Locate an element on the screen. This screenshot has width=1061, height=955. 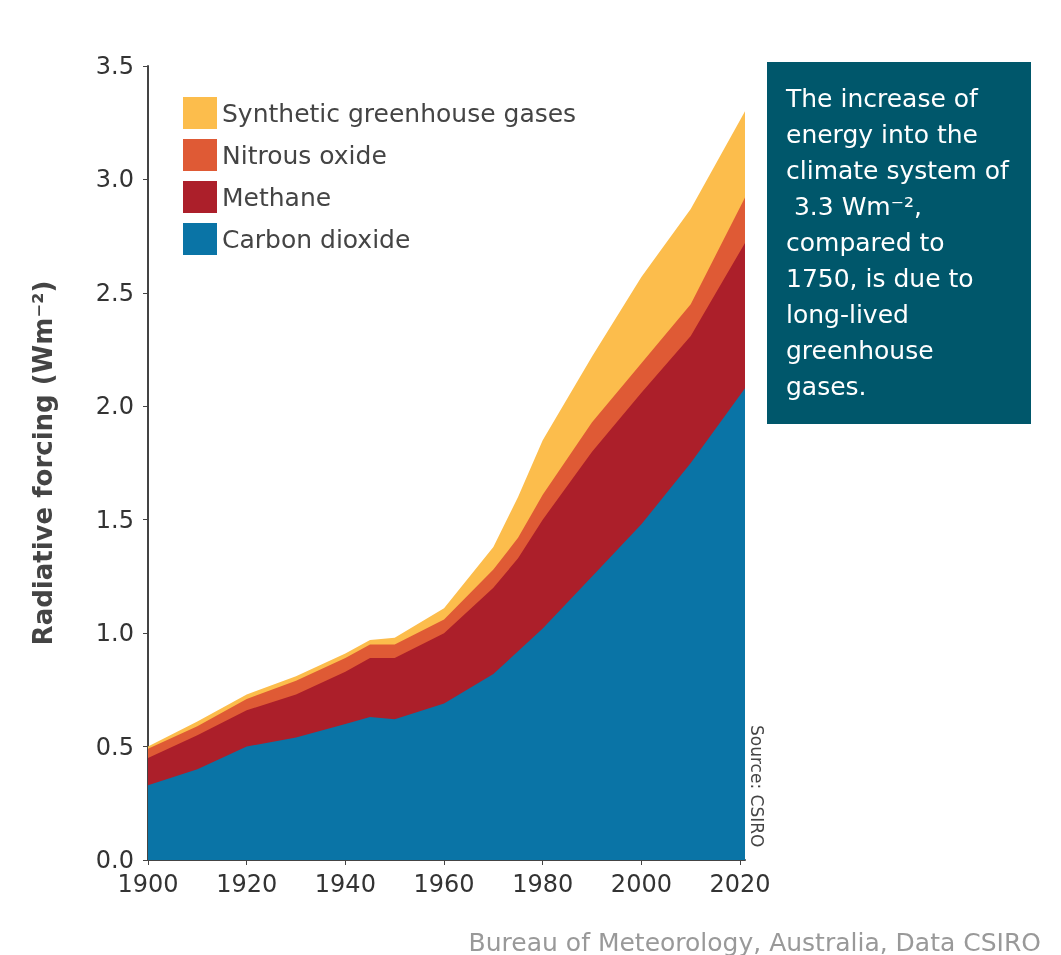
y-tick-label: 2.0 is located at coordinates (114, 406).